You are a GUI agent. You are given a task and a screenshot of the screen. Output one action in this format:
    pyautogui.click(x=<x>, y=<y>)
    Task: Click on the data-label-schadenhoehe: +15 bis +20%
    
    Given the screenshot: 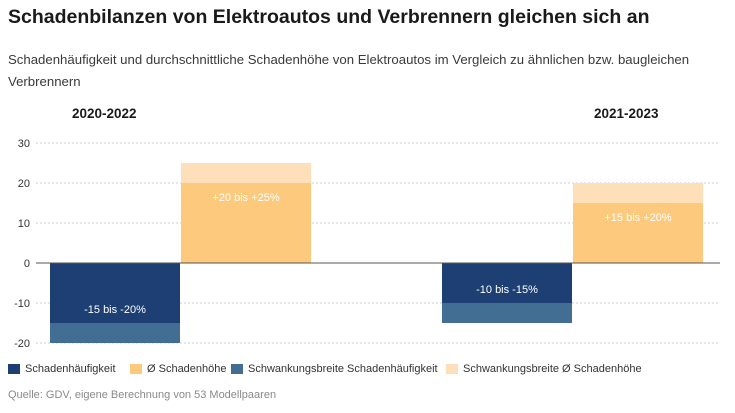 What is the action you would take?
    pyautogui.click(x=637, y=218)
    